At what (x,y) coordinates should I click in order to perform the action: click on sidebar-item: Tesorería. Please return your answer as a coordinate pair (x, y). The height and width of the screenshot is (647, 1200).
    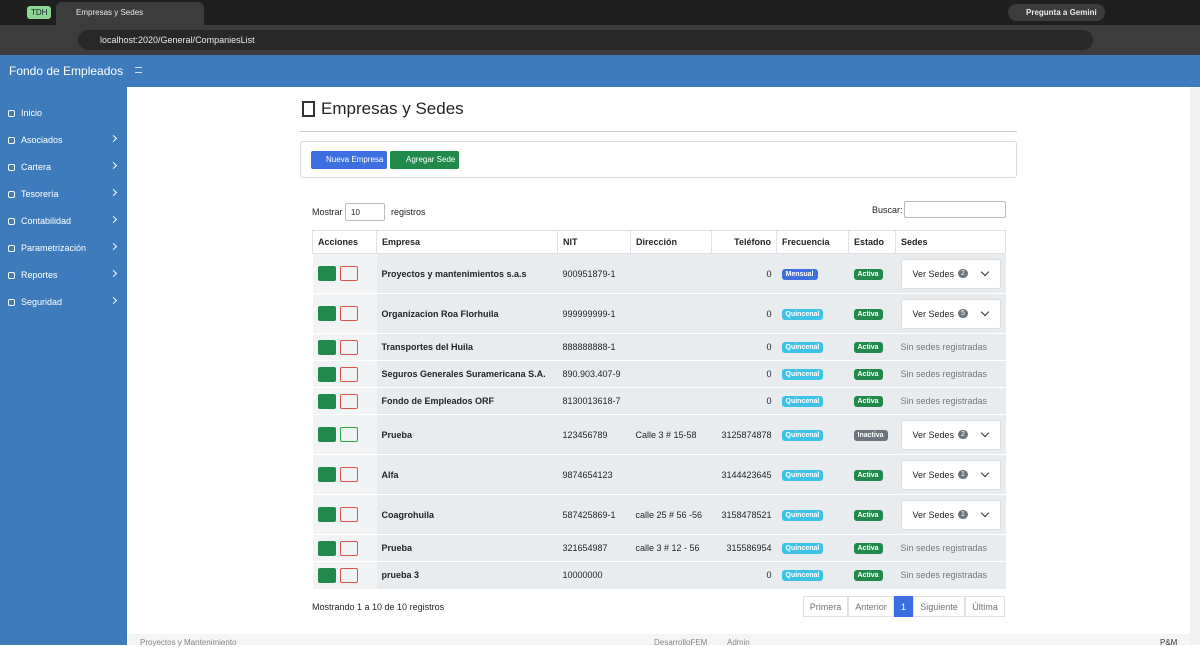
    Looking at the image, I should click on (64, 194).